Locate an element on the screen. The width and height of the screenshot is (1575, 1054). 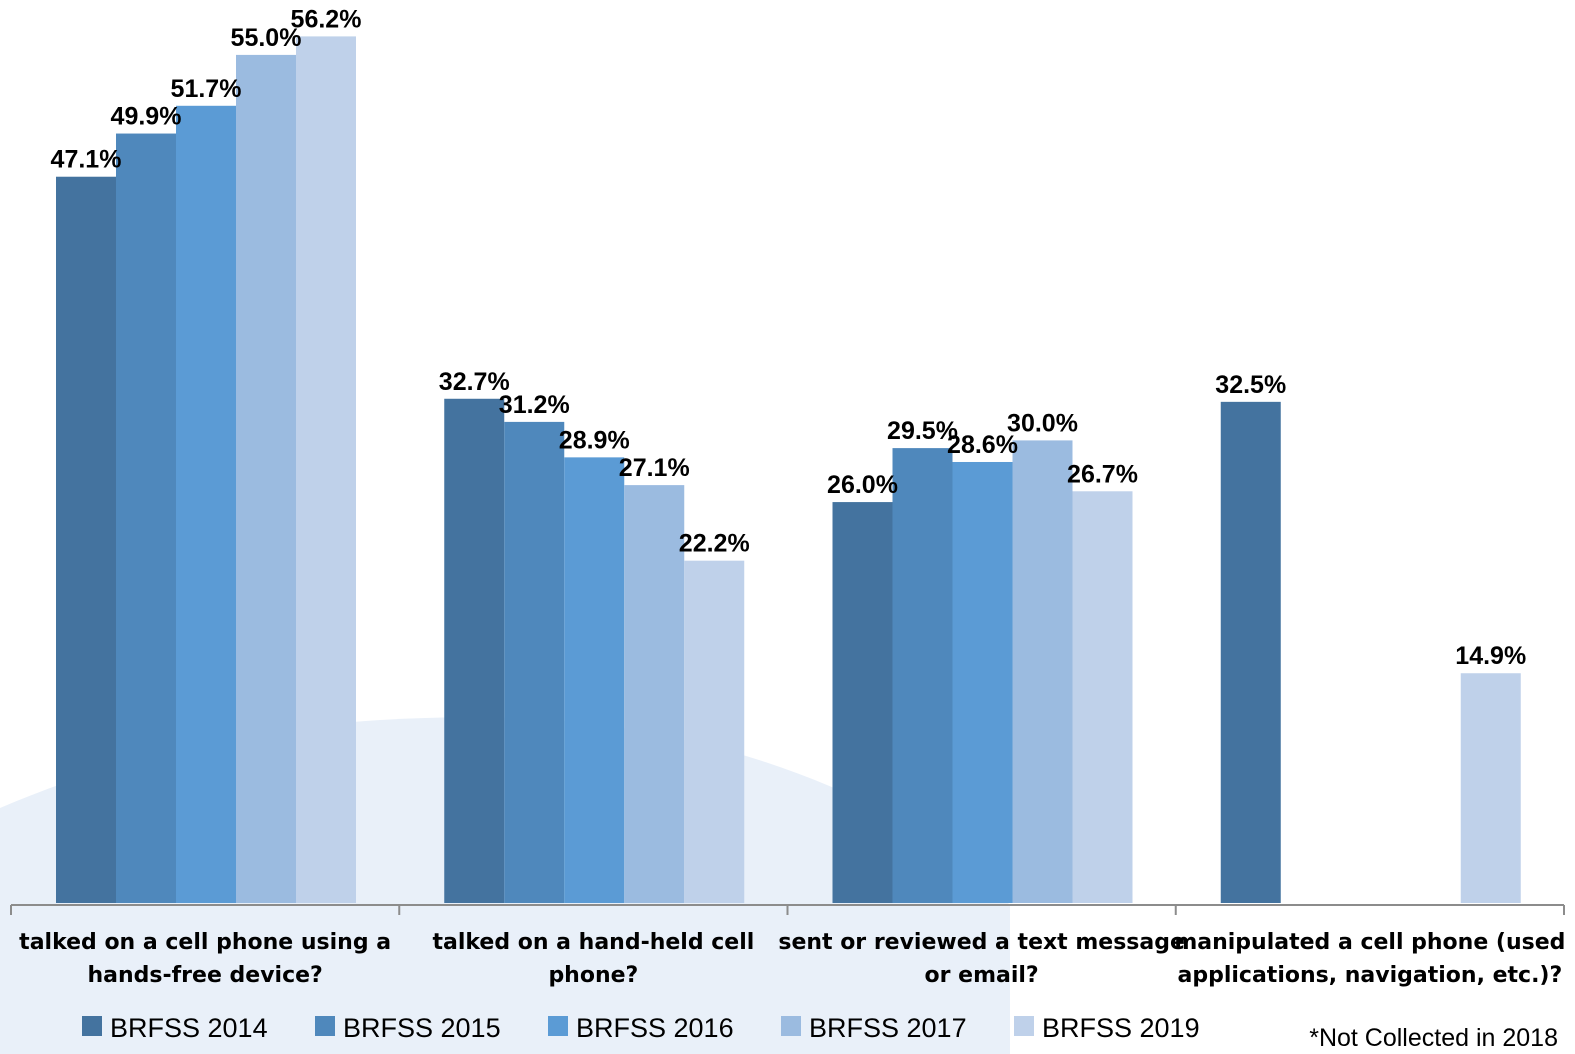
data-label: 30.0% is located at coordinates (1042, 423).